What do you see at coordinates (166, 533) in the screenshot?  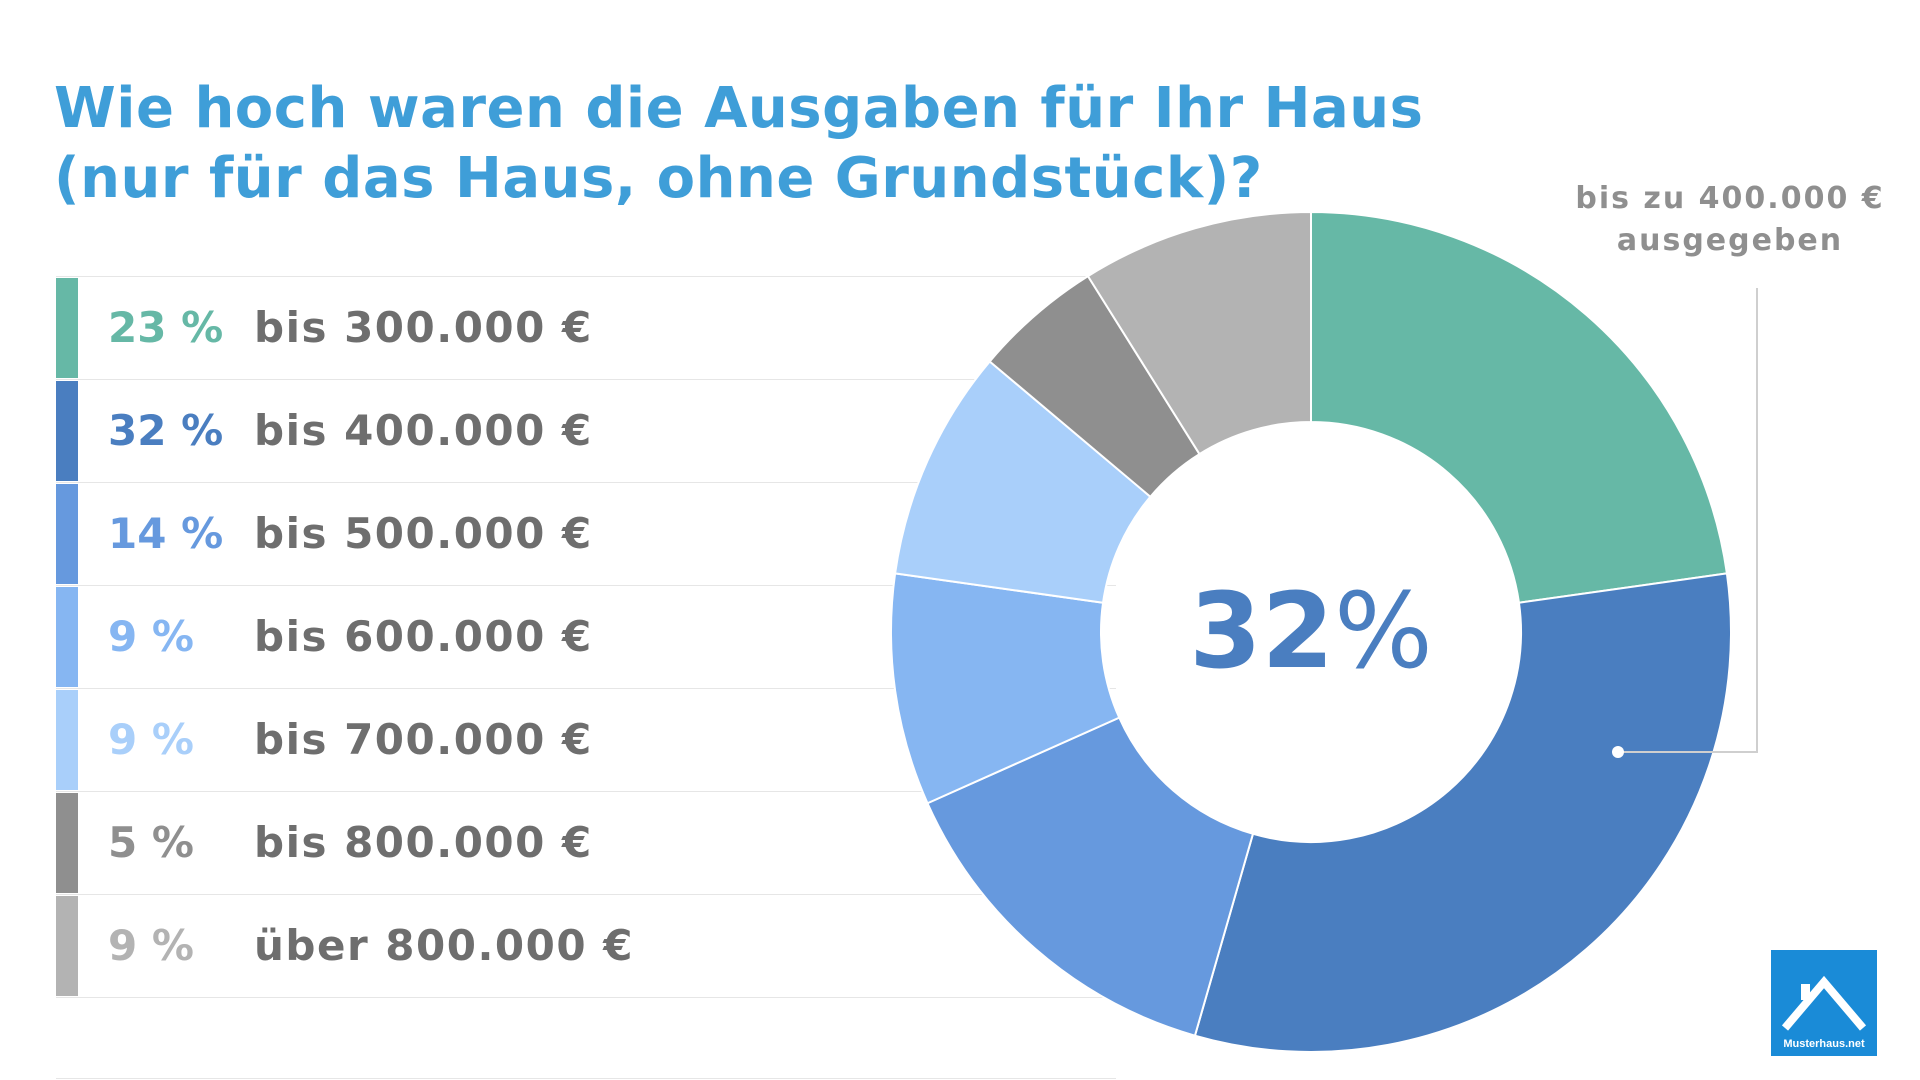 I see `legend-percent: 14 %` at bounding box center [166, 533].